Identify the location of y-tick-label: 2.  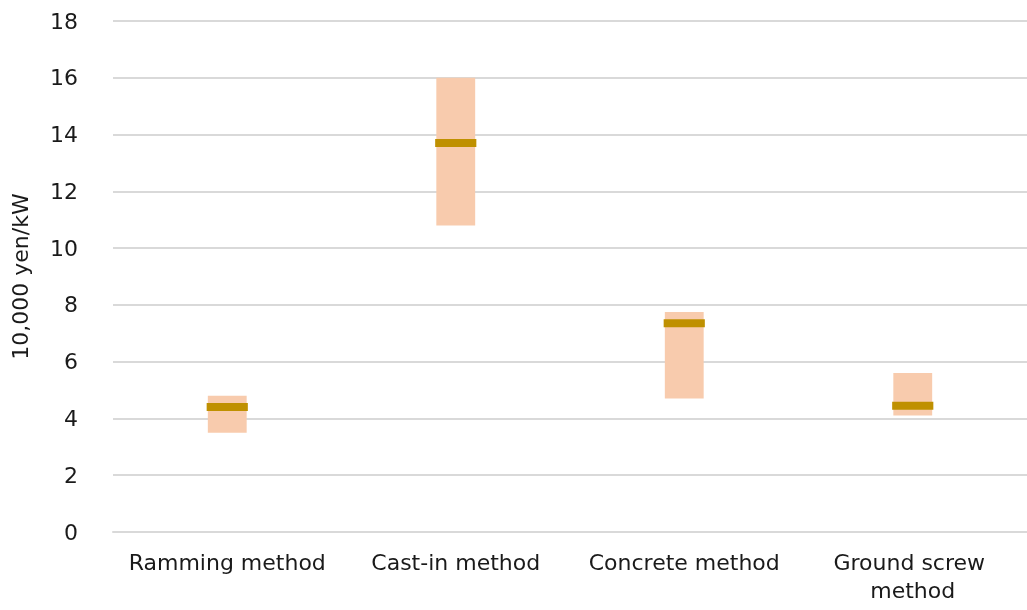
(71, 475).